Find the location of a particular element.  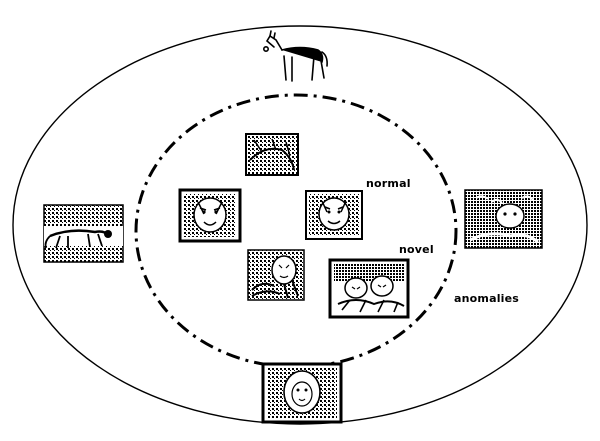

tiger-photo-top is located at coordinates (272, 154).